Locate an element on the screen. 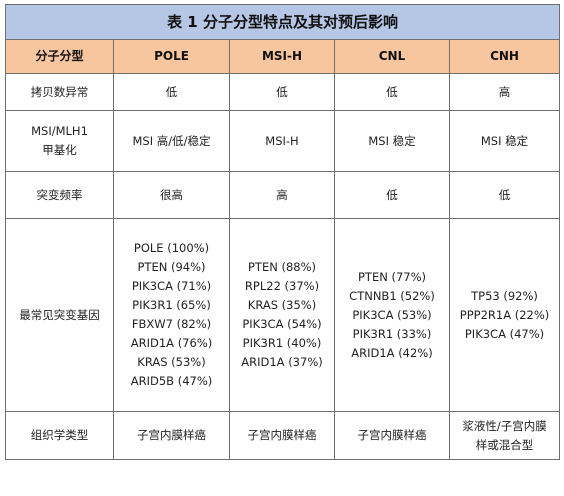 This screenshot has height=496, width=564. gene-item: PIK3CA (47%) is located at coordinates (504, 333).